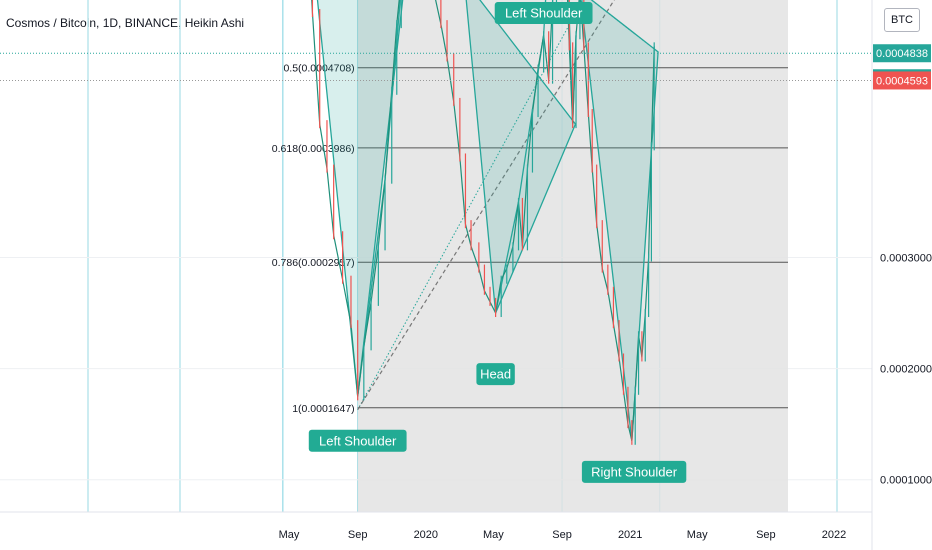 Image resolution: width=932 pixels, height=550 pixels. I want to click on fib-level-label: 1(0.0001647), so click(323, 409).